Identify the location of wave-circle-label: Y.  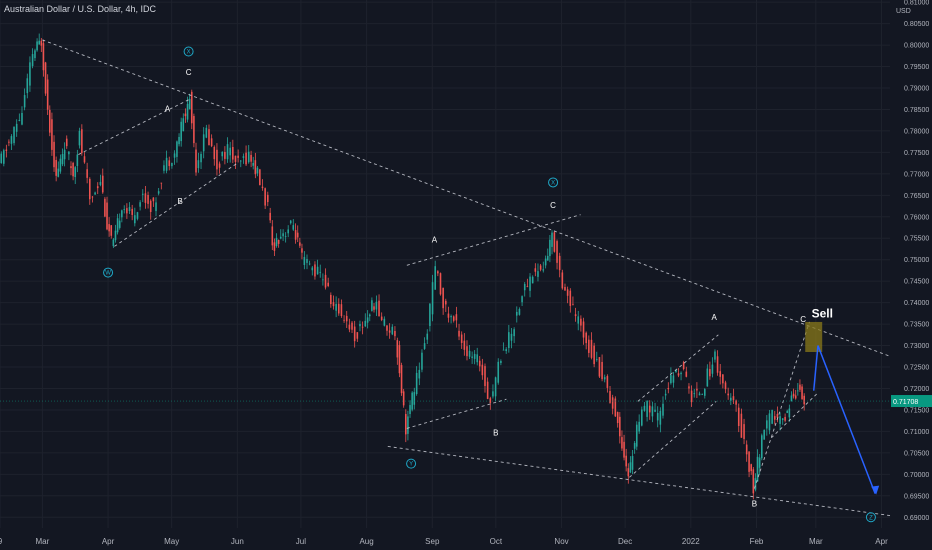
(411, 465).